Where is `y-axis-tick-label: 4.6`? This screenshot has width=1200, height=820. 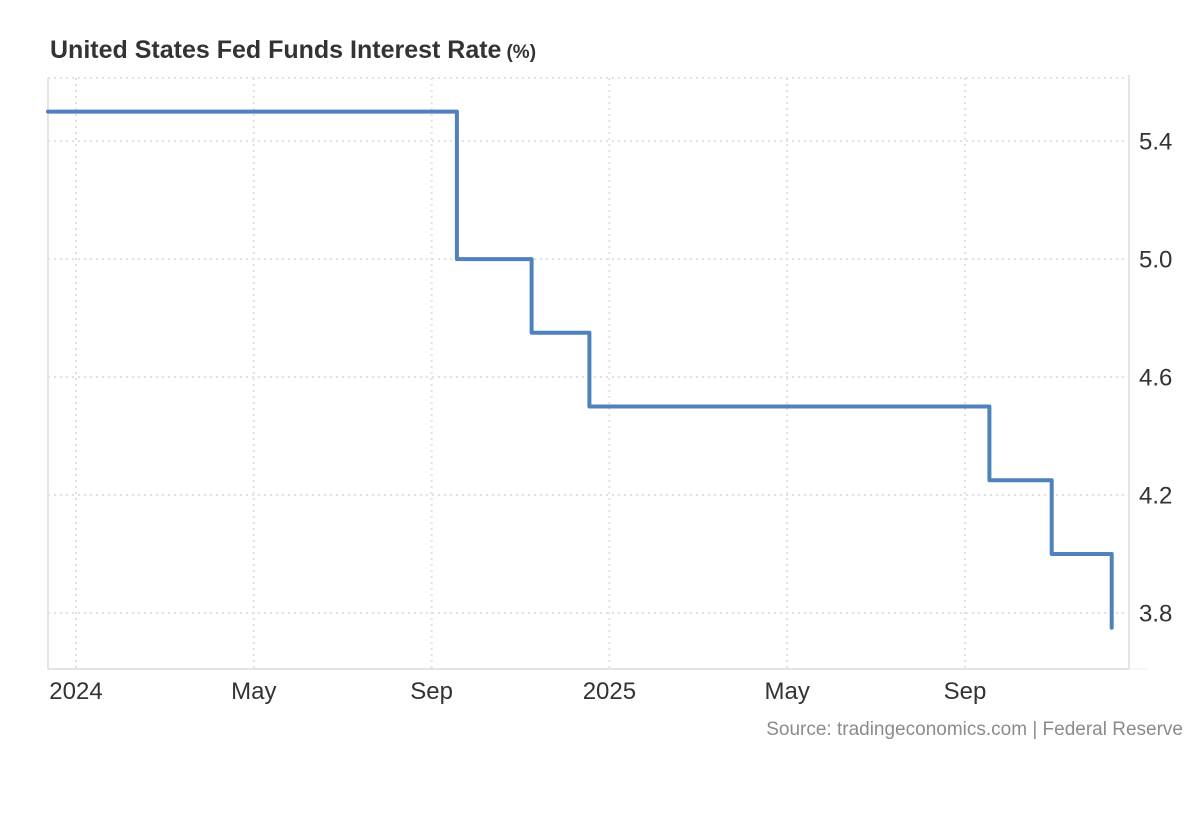
y-axis-tick-label: 4.6 is located at coordinates (1155, 378).